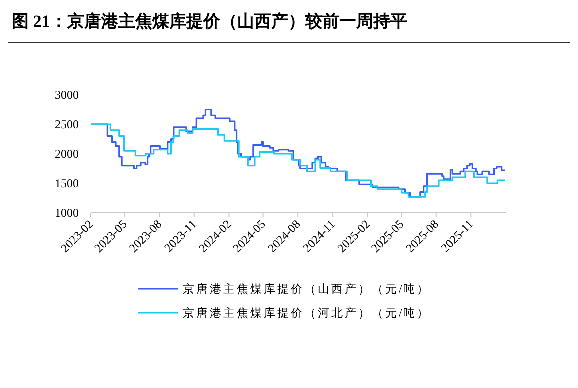  Describe the element at coordinates (307, 313) in the screenshot. I see `legend-label: 京唐港主焦煤库提价（河北产）（元/吨）` at that location.